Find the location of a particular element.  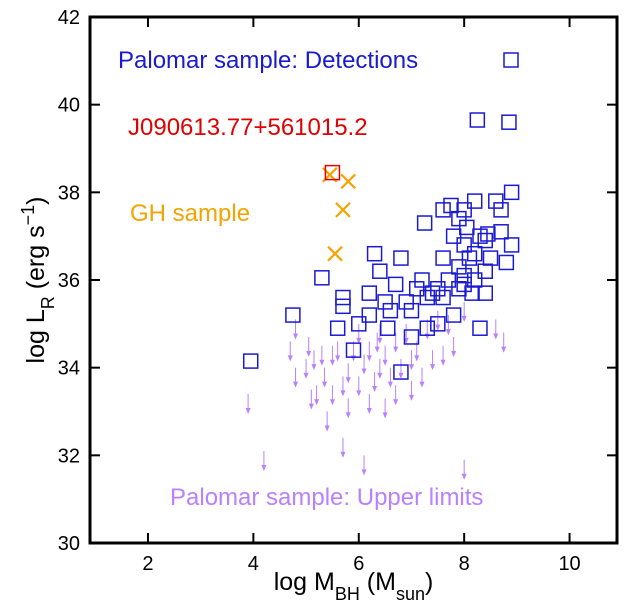

y-tick-label: 34 is located at coordinates (69, 369).